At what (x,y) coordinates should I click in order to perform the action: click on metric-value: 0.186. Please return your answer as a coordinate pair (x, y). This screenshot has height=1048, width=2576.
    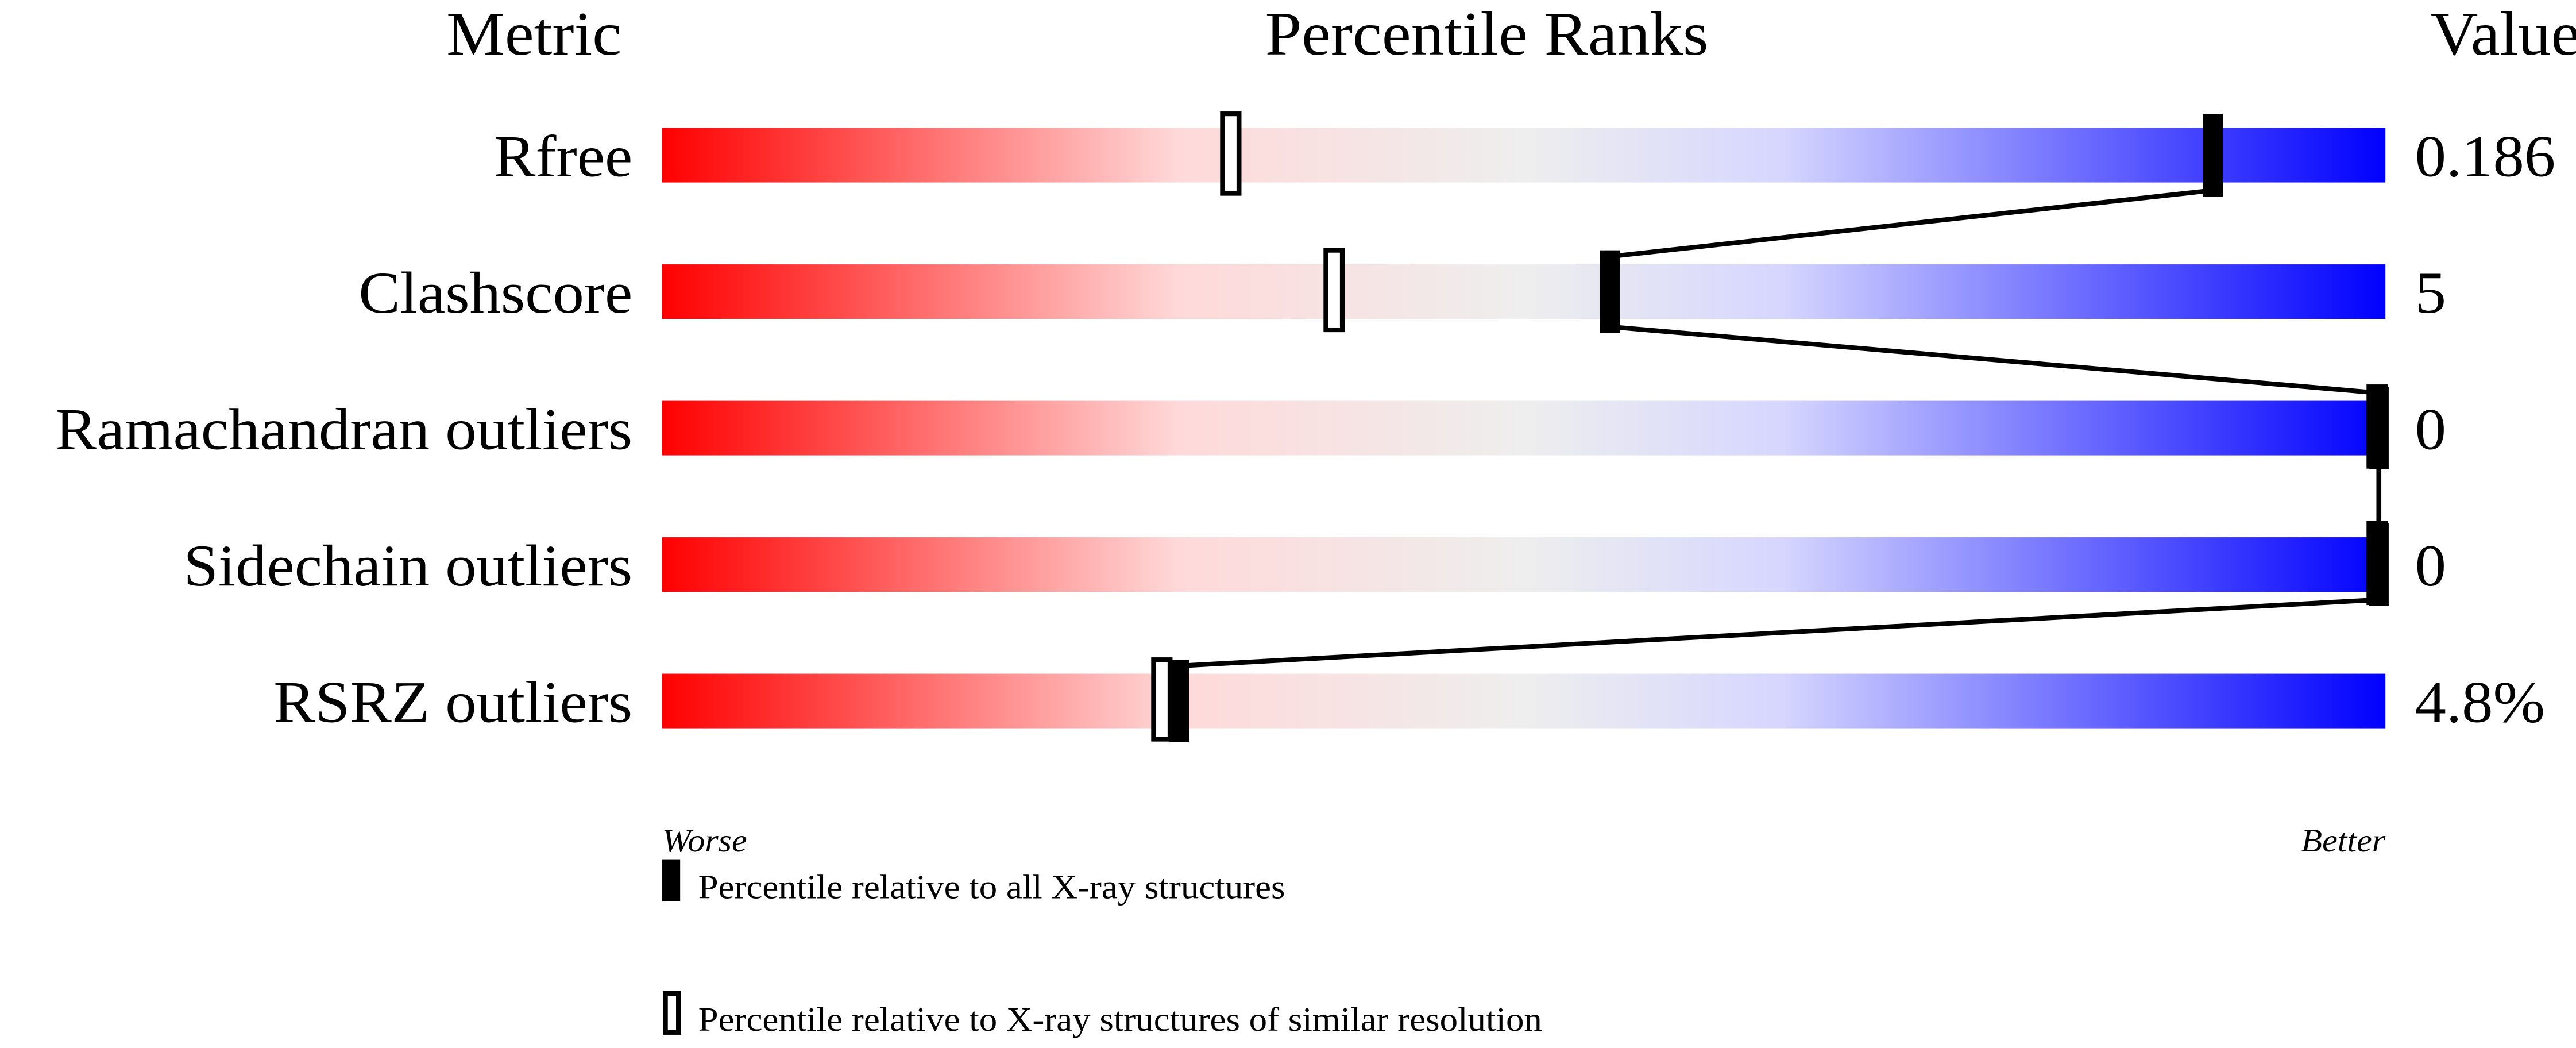
    Looking at the image, I should click on (2485, 156).